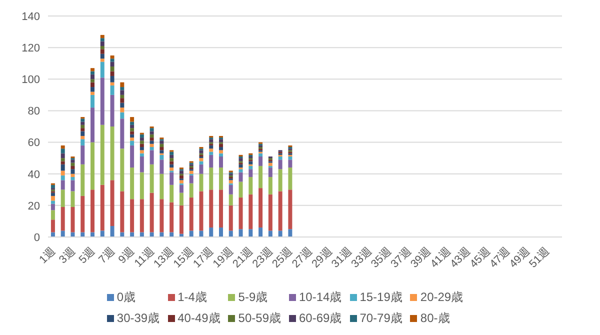 The image size is (600, 335). I want to click on legend-label: 5-9歳, so click(253, 297).